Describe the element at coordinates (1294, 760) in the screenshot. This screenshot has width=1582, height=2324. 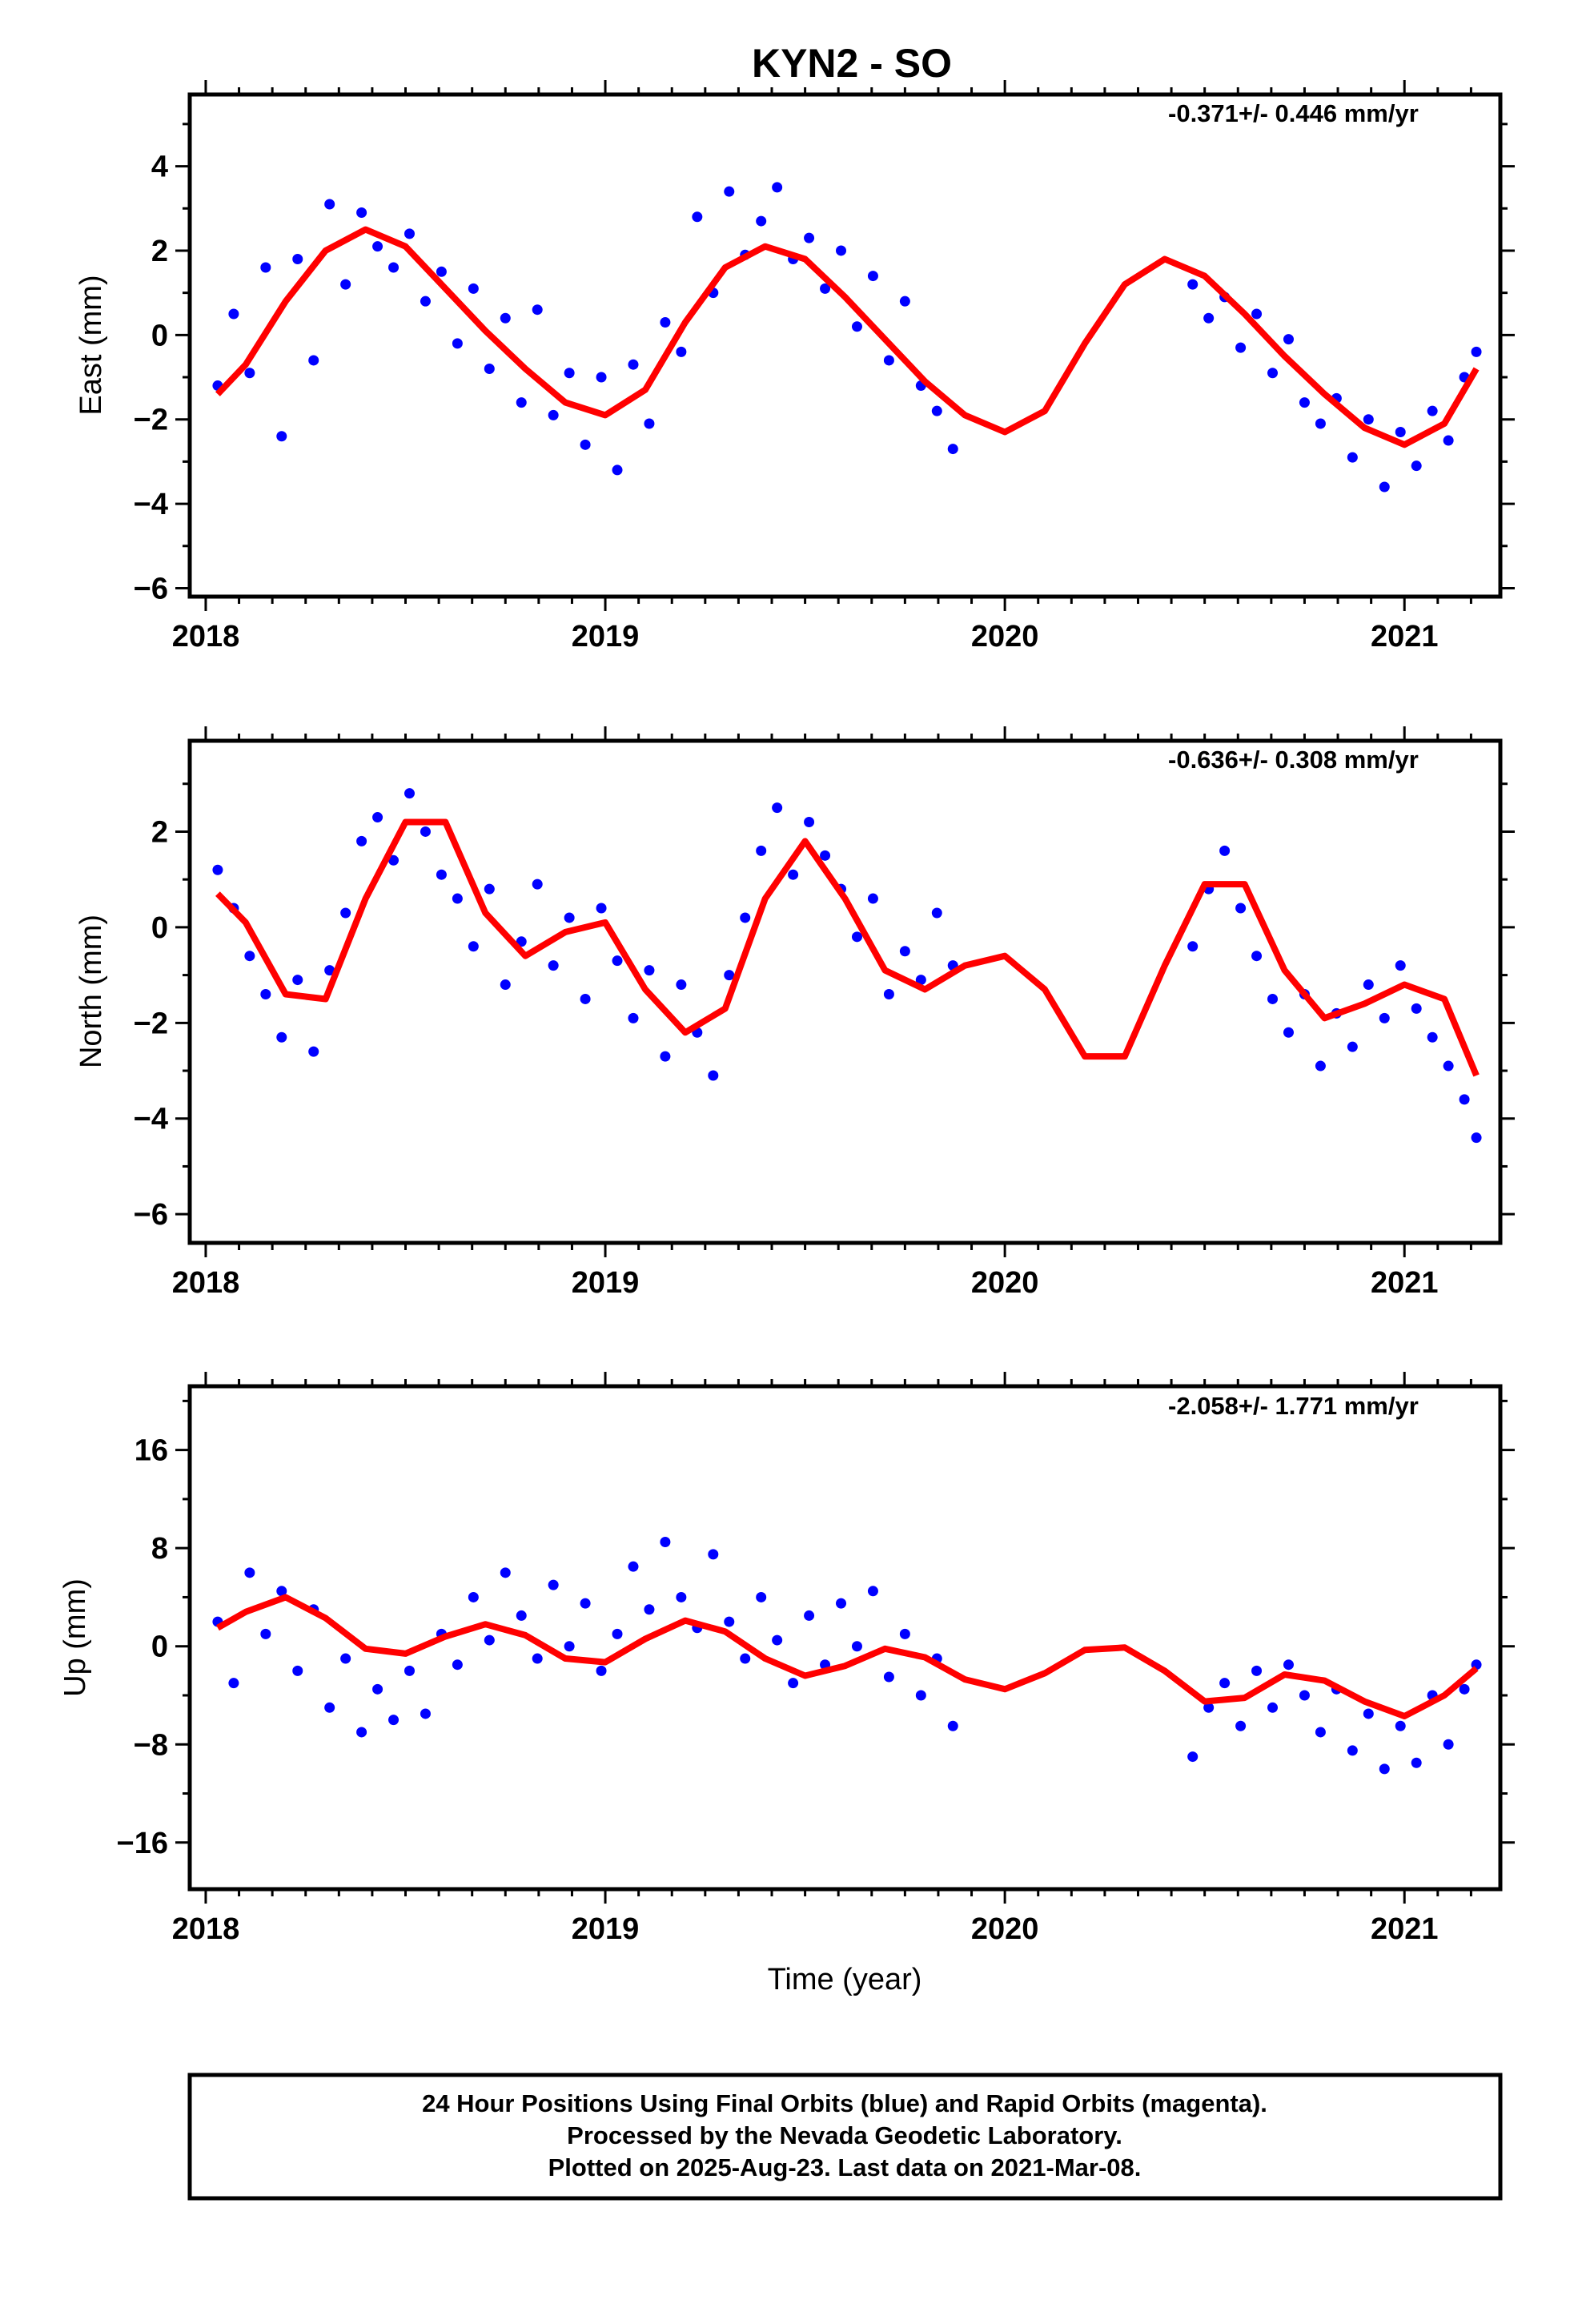
I see `north-rate-label: -0.636+/- 0.308 mm/yr` at that location.